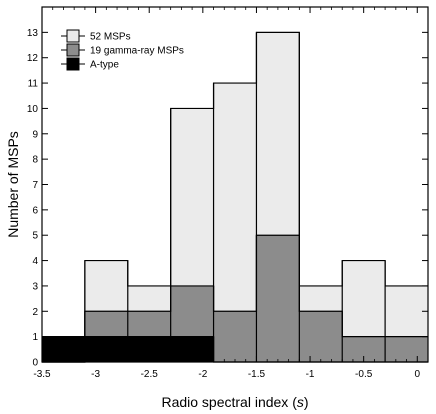 Image resolution: width=436 pixels, height=414 pixels. Describe the element at coordinates (33, 33) in the screenshot. I see `y-tick-label: 13` at that location.